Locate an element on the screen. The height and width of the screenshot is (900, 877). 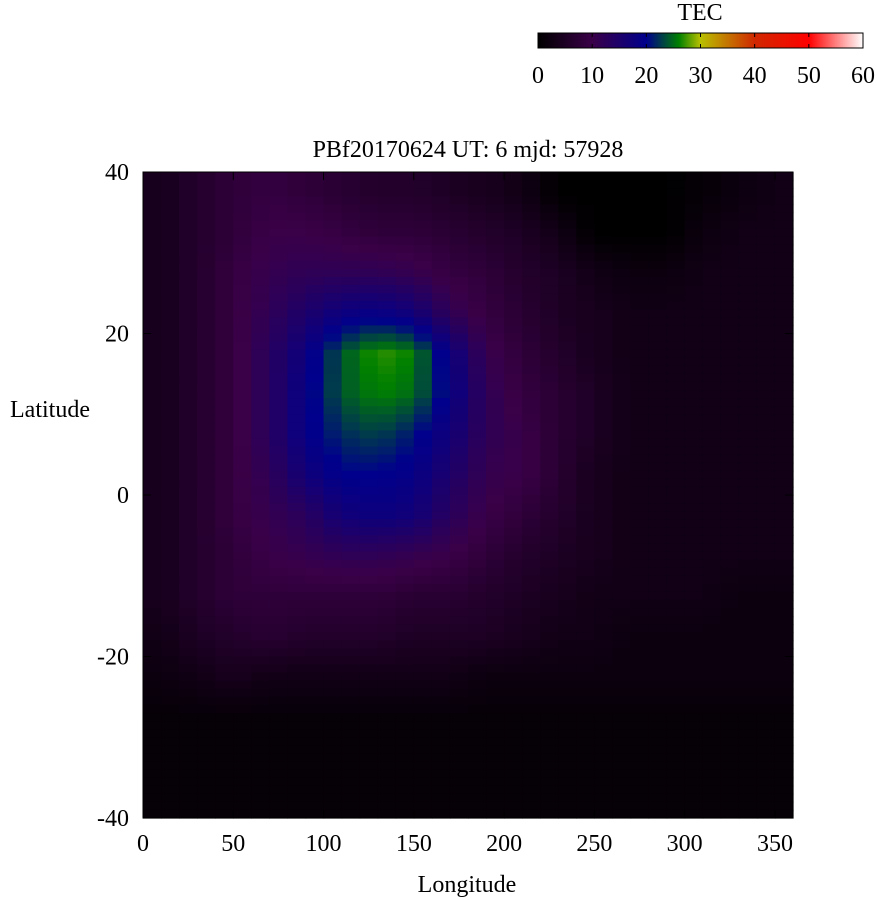
colorbar-tick-label: 40 is located at coordinates (755, 76).